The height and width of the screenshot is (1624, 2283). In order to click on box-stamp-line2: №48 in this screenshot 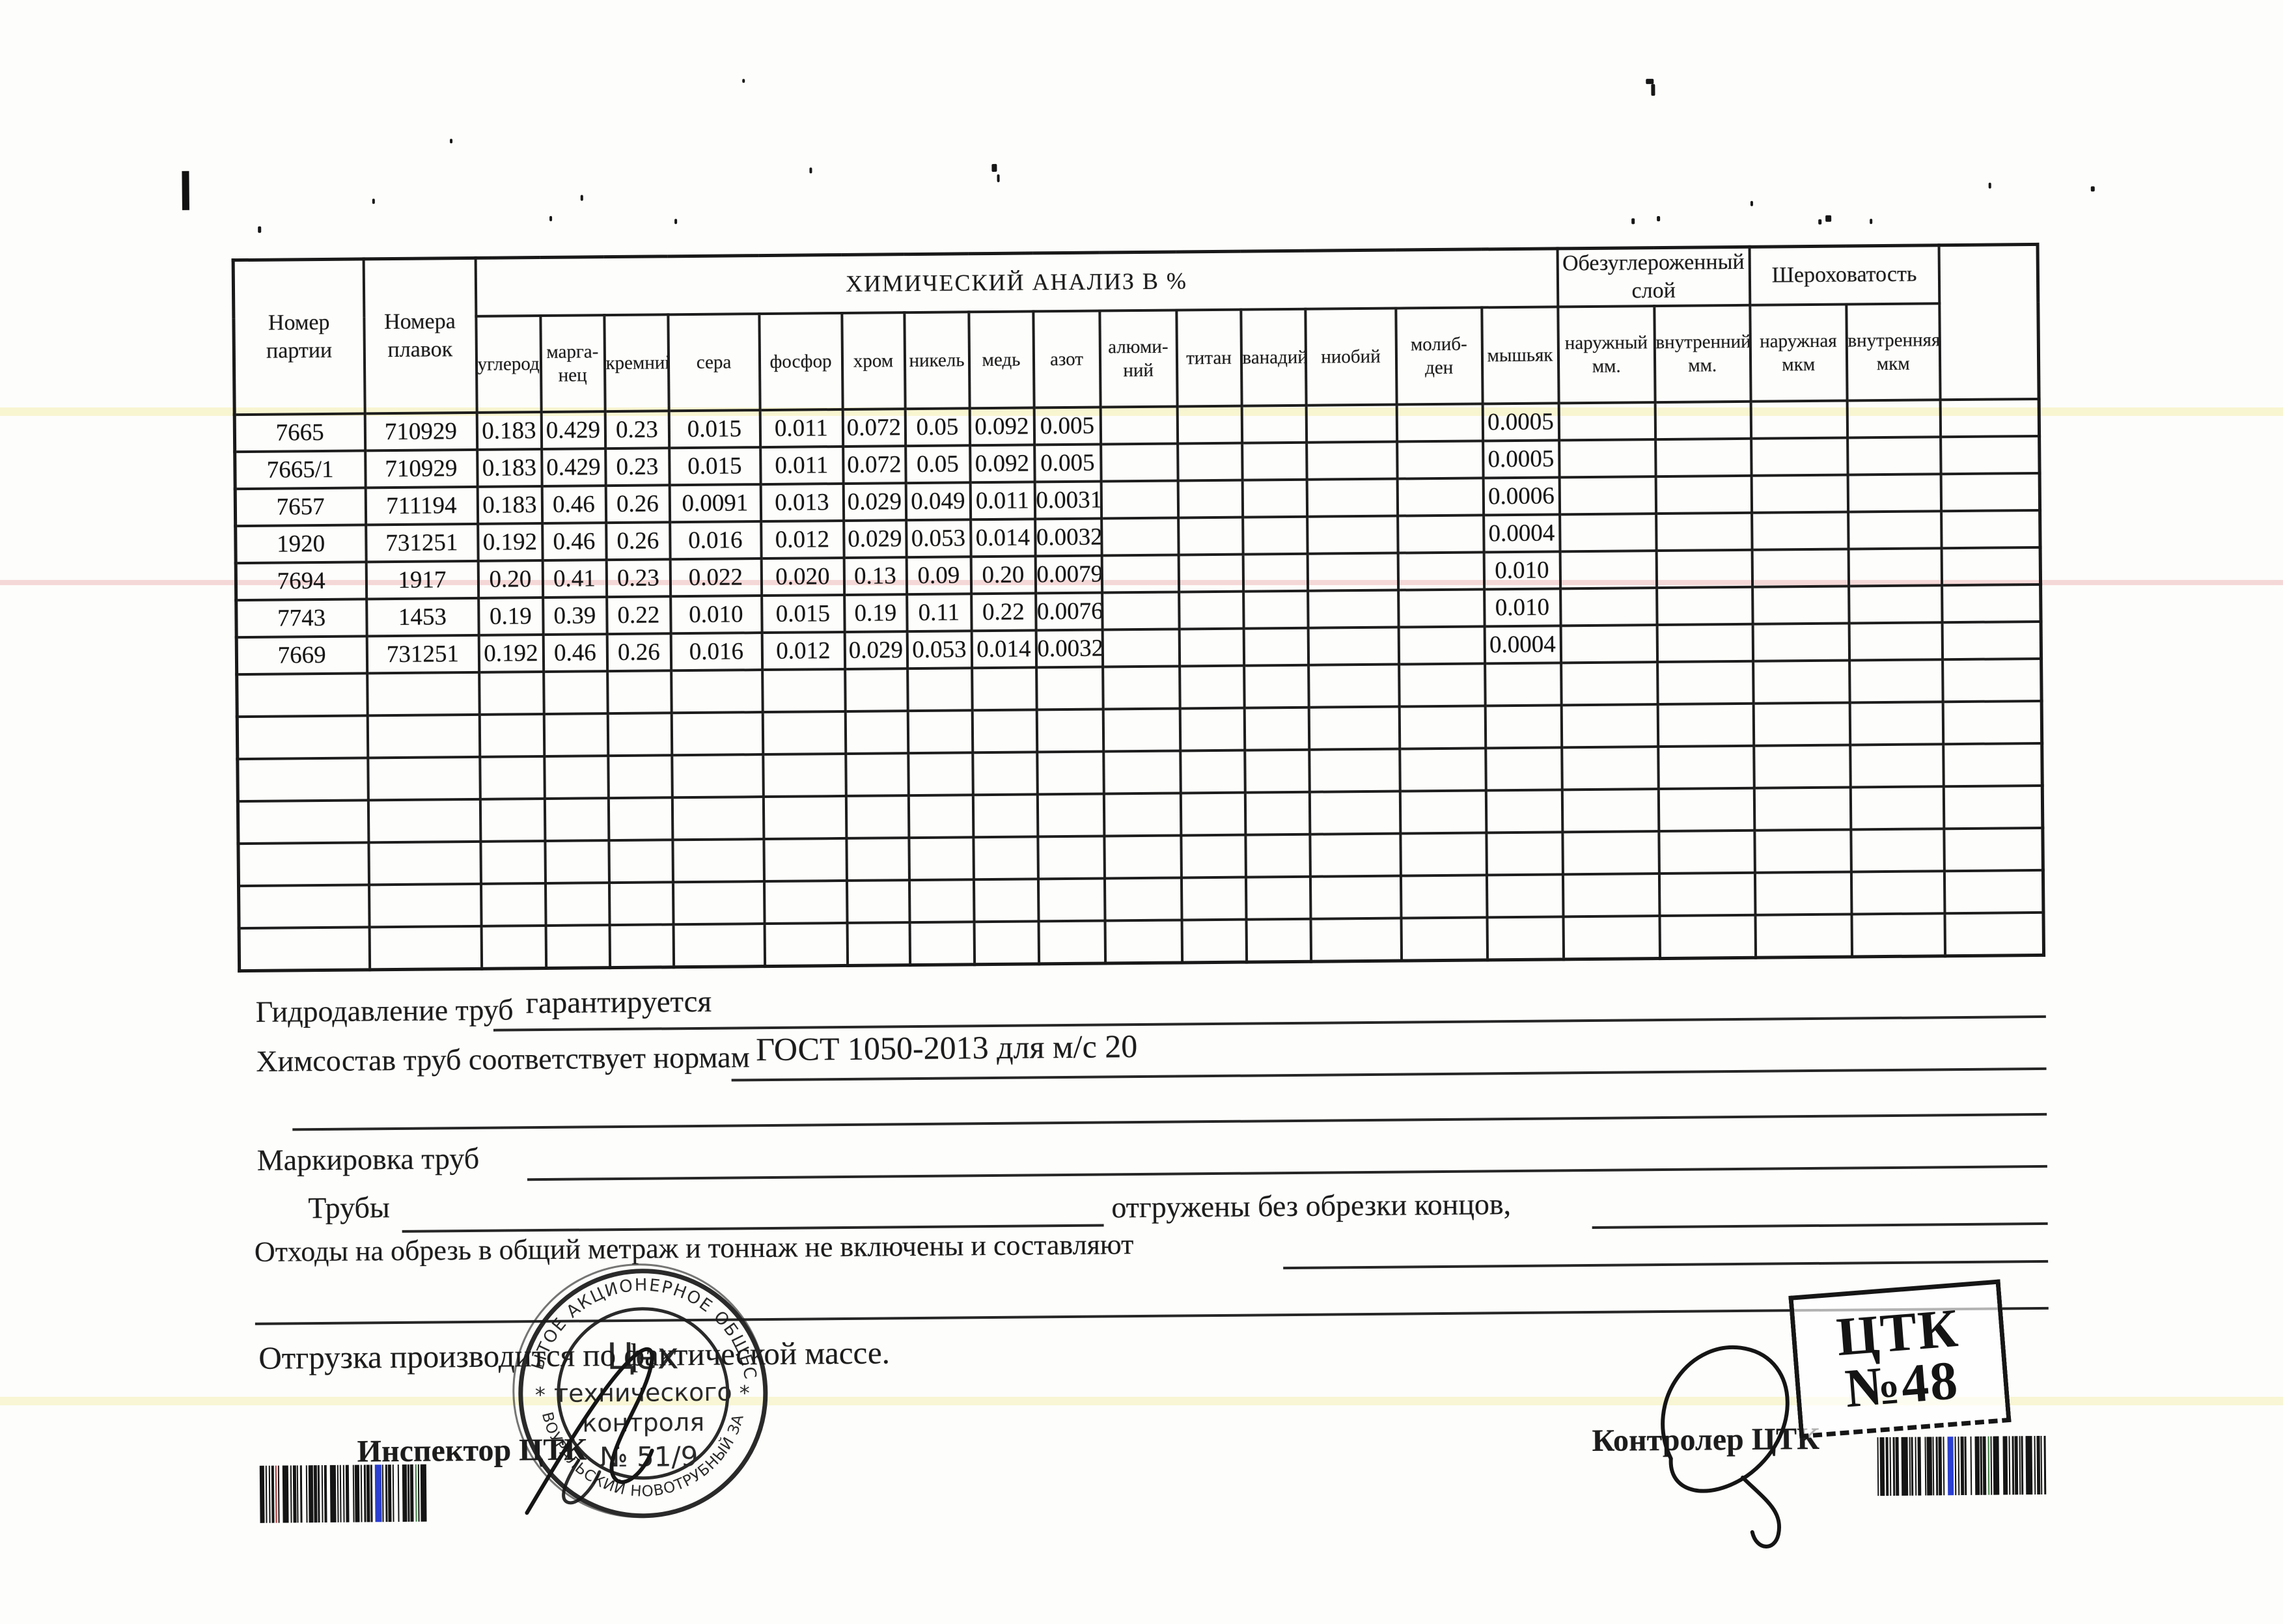, I will do `click(1901, 1385)`.